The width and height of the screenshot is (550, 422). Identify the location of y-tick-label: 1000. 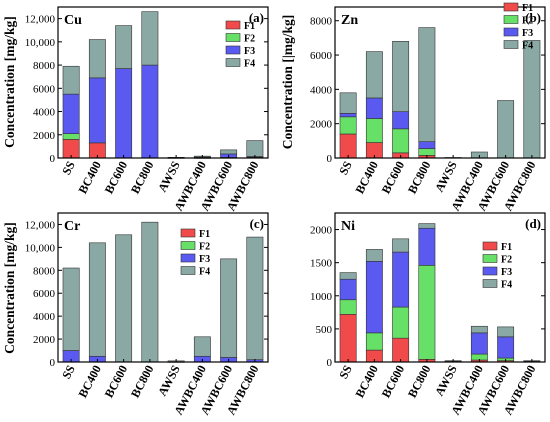
(321, 297).